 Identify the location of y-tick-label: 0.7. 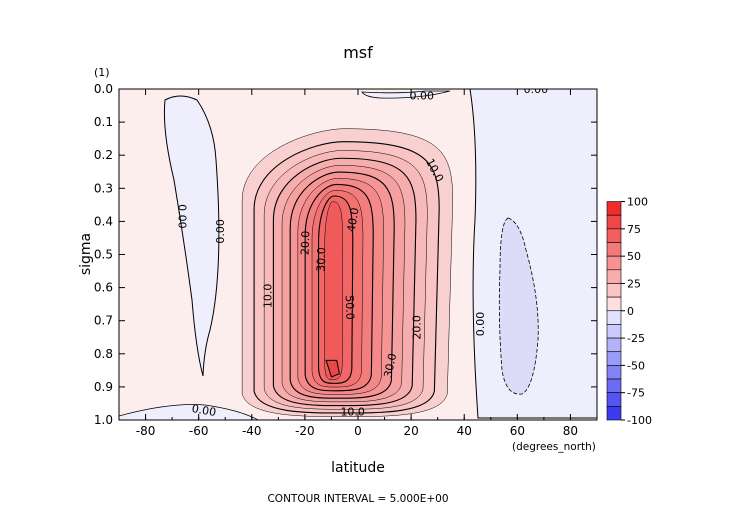
(103, 321).